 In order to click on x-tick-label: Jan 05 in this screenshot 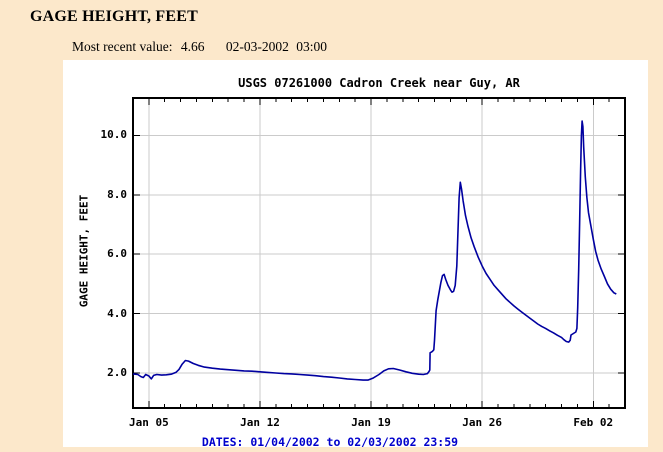, I will do `click(148, 422)`.